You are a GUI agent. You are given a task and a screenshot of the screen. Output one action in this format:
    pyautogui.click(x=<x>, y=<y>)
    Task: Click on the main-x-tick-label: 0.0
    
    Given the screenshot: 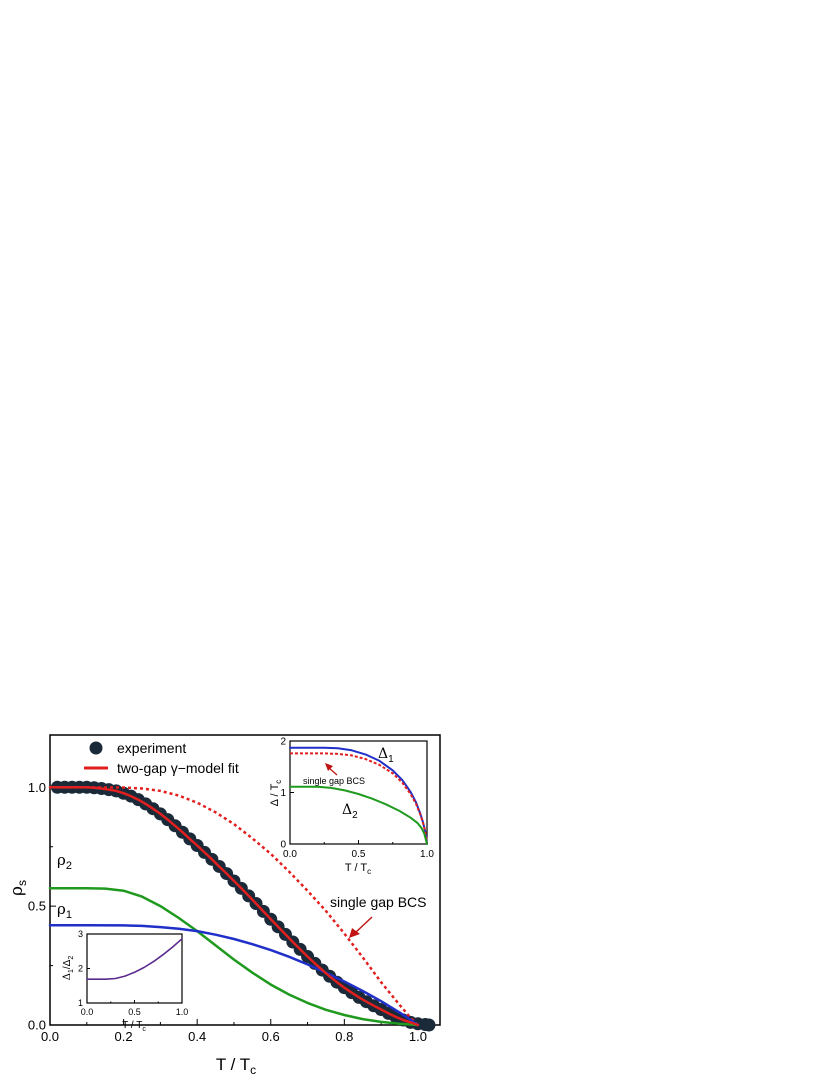 What is the action you would take?
    pyautogui.click(x=50, y=1036)
    